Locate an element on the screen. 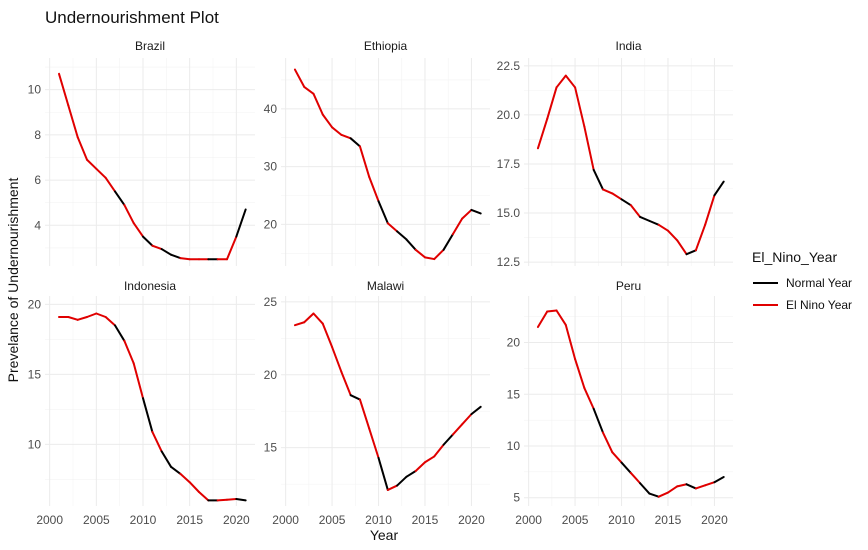 This screenshot has width=868, height=550. y-tick-label-peru: 15 is located at coordinates (514, 394).